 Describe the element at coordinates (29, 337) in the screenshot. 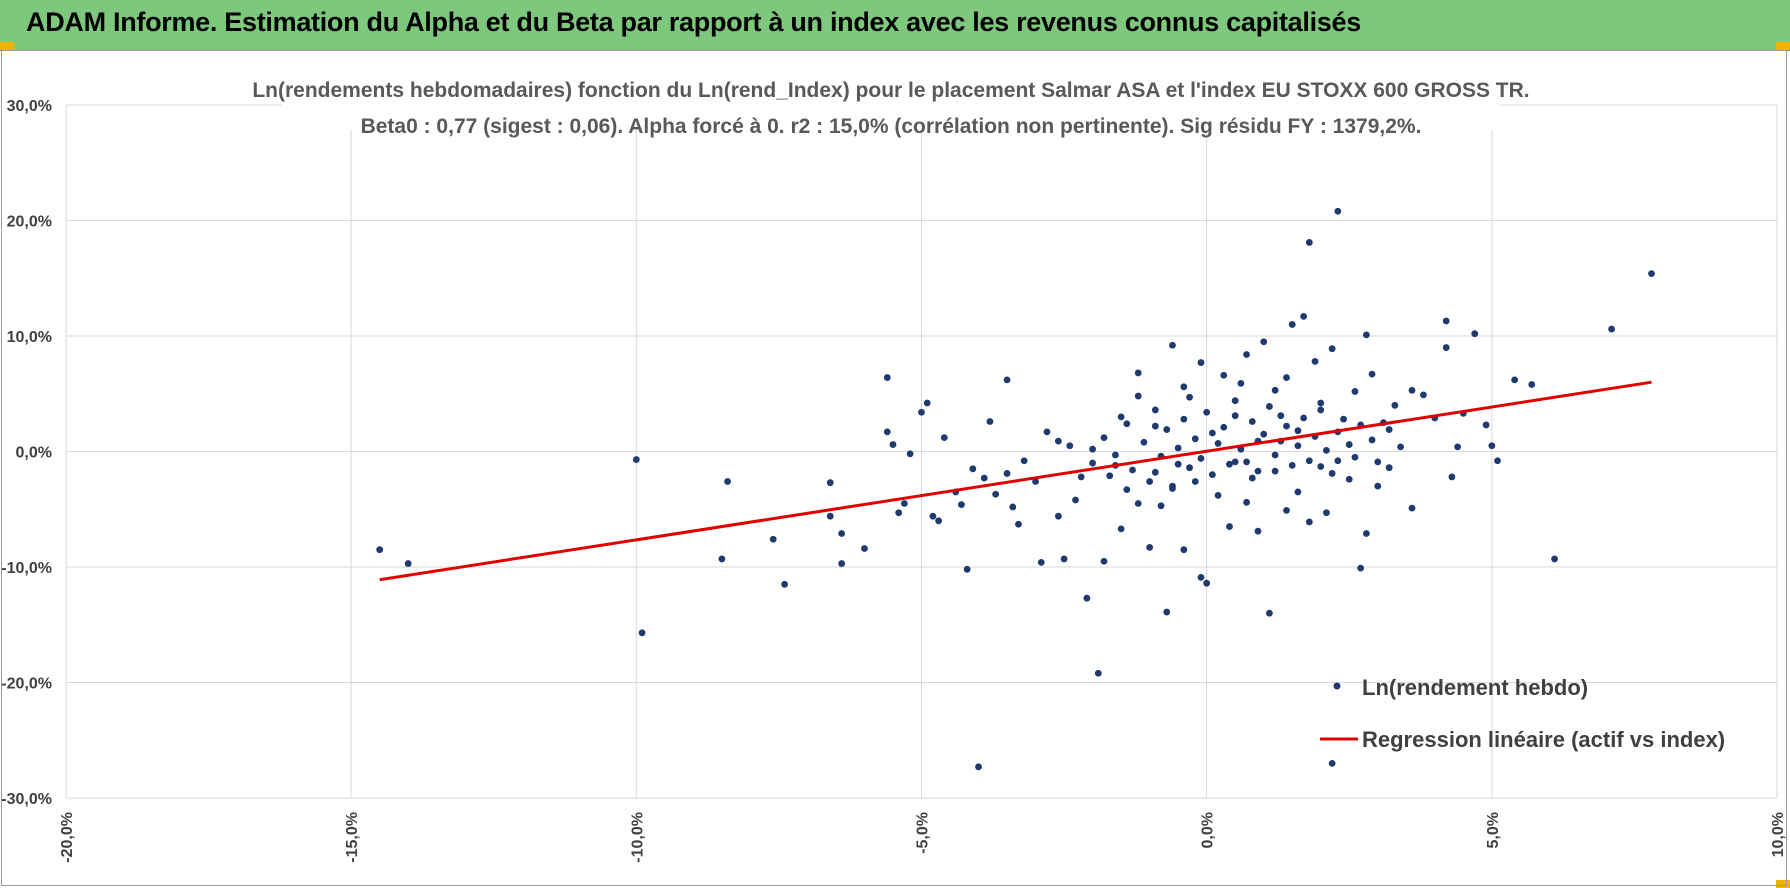

I see `y-tick-label: 10,0%` at that location.